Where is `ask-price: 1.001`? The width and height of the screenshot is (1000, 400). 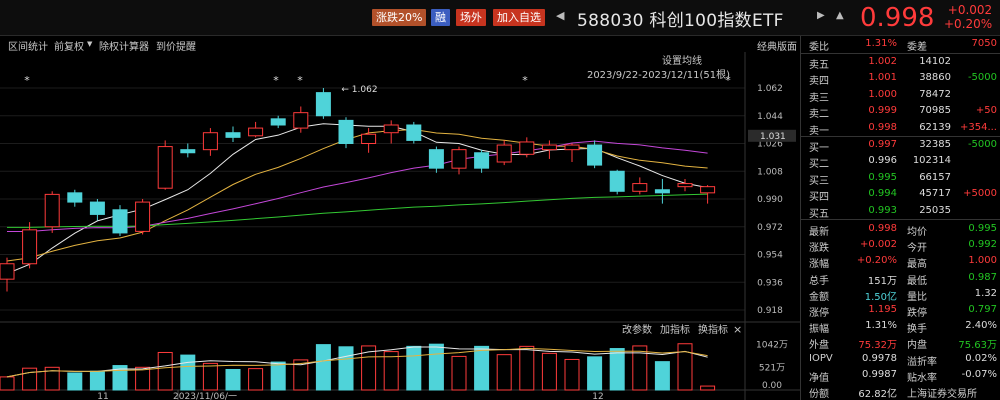
ask-price: 1.001 is located at coordinates (882, 78).